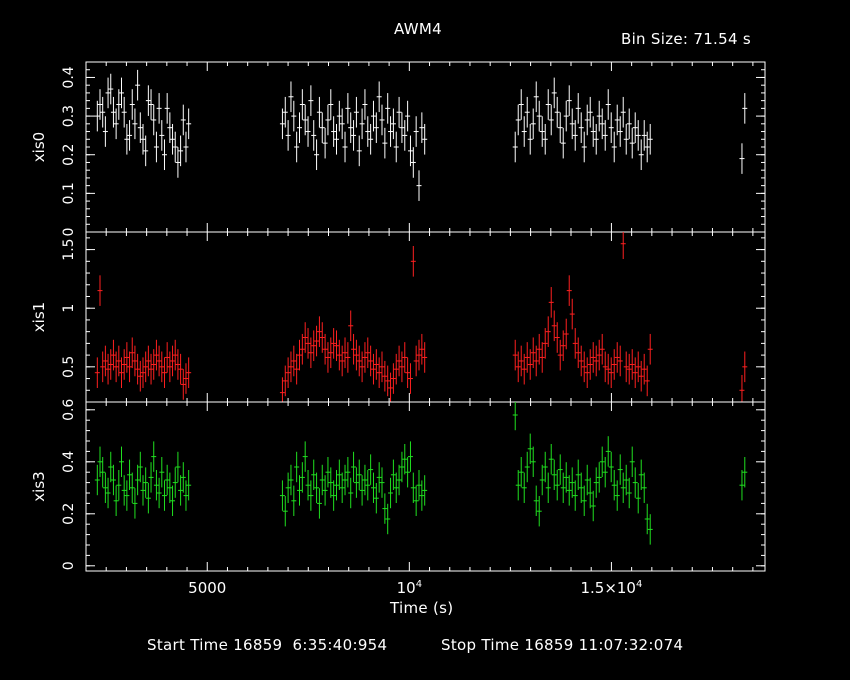 This screenshot has width=850, height=680. Describe the element at coordinates (422, 608) in the screenshot. I see `x-axis-label: Time (s)` at that location.